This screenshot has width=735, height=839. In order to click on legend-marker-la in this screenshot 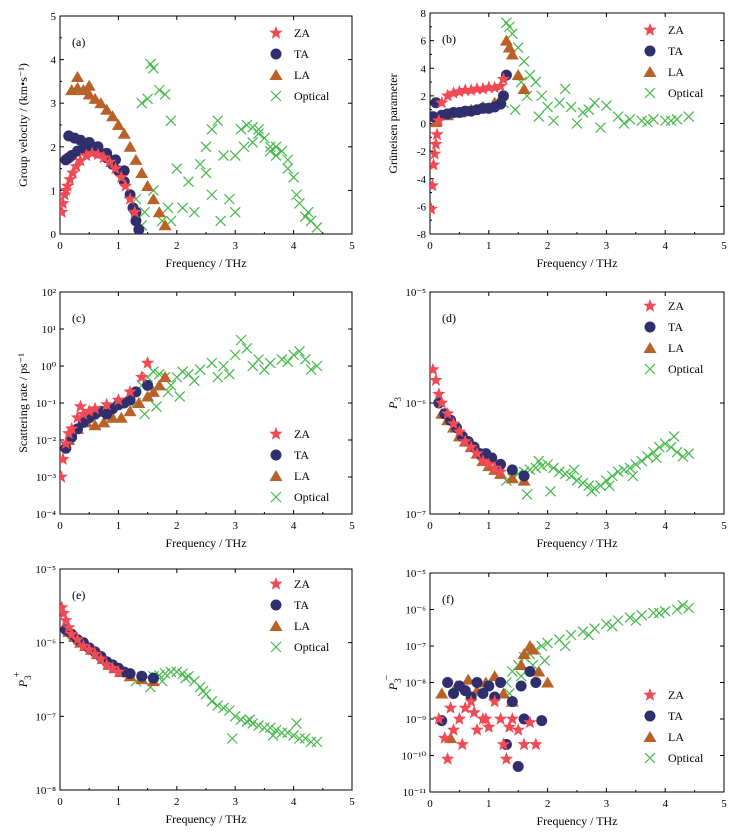, I will do `click(276, 475)`.